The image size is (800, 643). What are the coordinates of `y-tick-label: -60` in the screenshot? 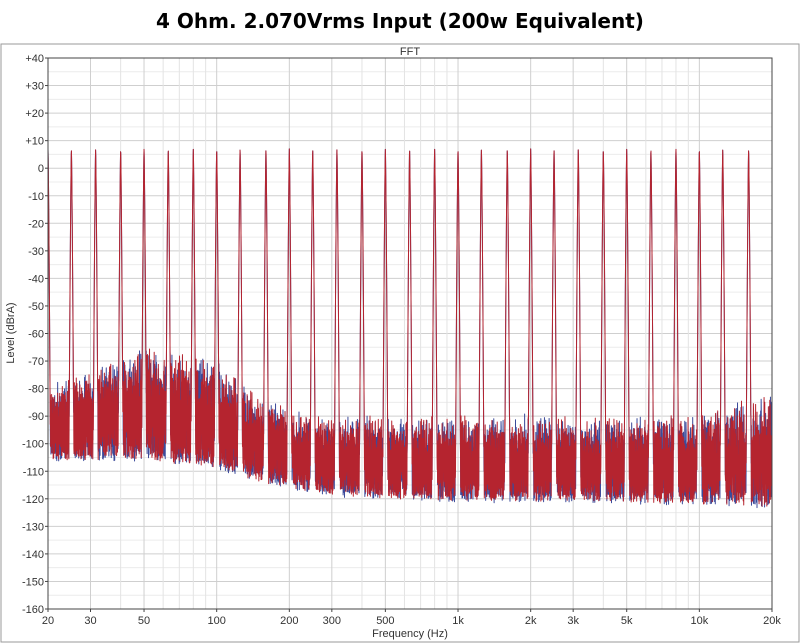 It's located at (36, 335).